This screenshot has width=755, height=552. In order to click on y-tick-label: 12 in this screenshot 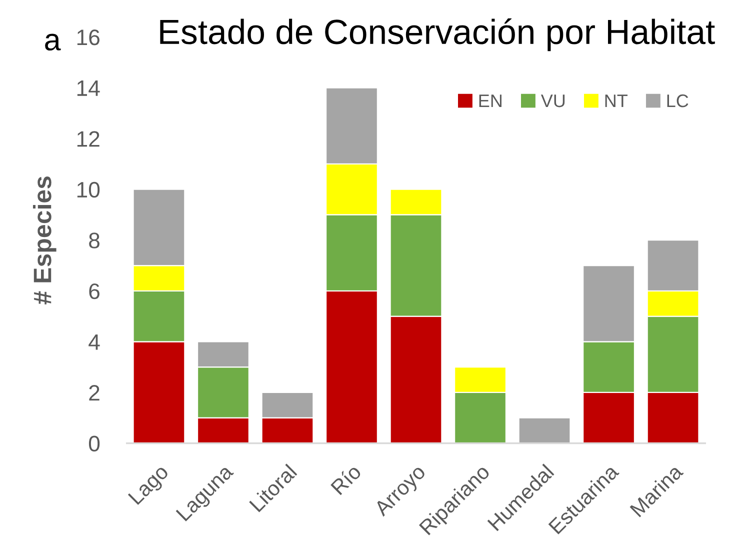, I will do `click(88, 139)`.